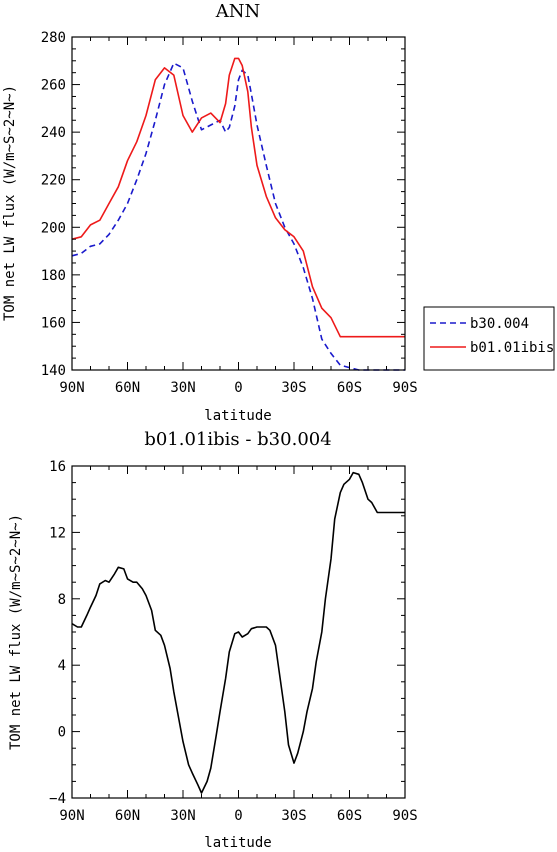 The image size is (557, 852). Describe the element at coordinates (404, 816) in the screenshot. I see `bottom-x-tick-label: 90S` at that location.